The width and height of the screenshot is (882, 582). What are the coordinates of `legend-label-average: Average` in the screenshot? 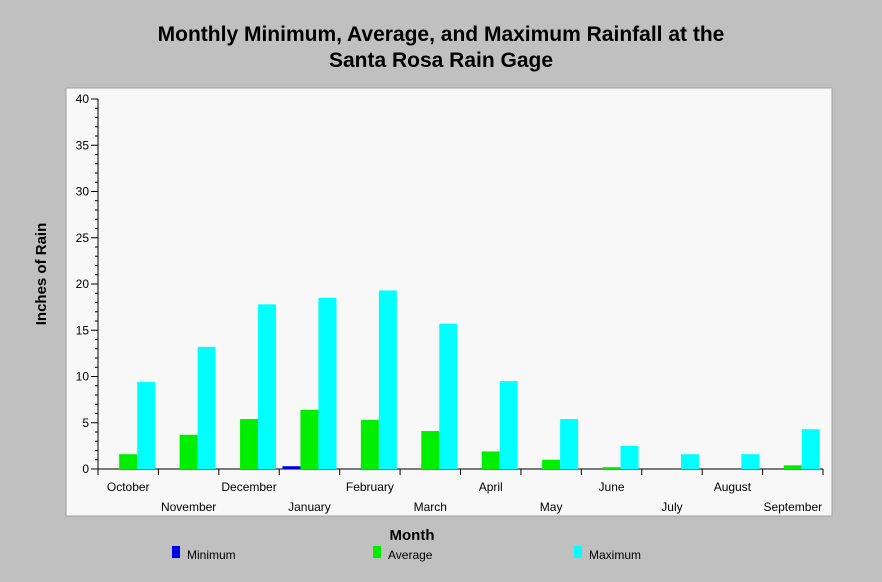 It's located at (410, 555).